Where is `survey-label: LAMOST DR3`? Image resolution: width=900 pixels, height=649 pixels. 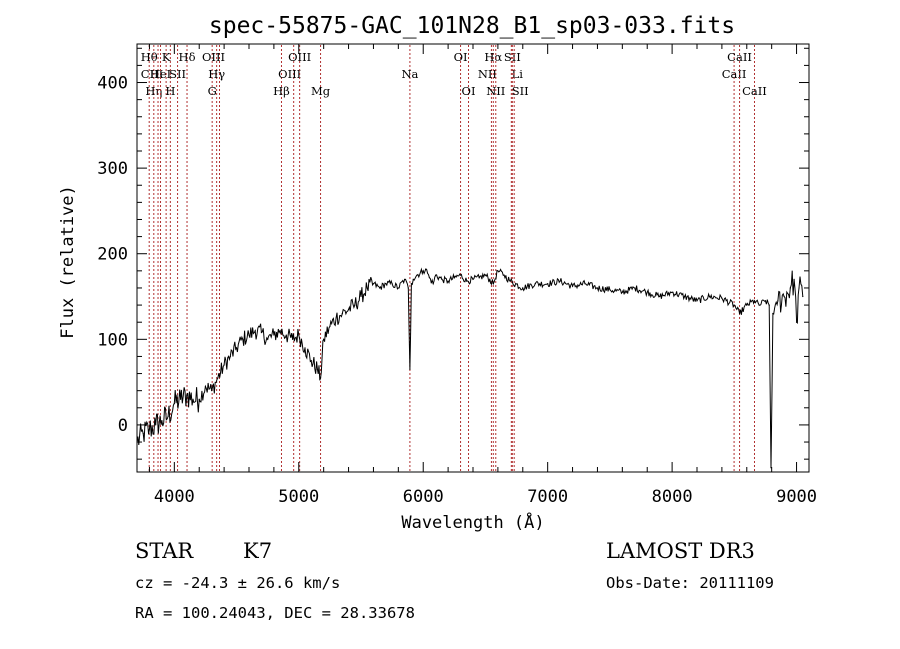
survey-label: LAMOST DR3 is located at coordinates (680, 551).